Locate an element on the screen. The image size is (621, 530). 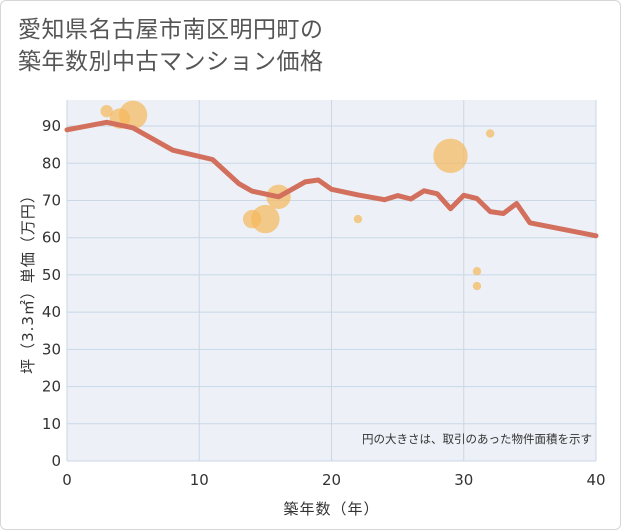
y-tick-label: 40 is located at coordinates (51, 312).